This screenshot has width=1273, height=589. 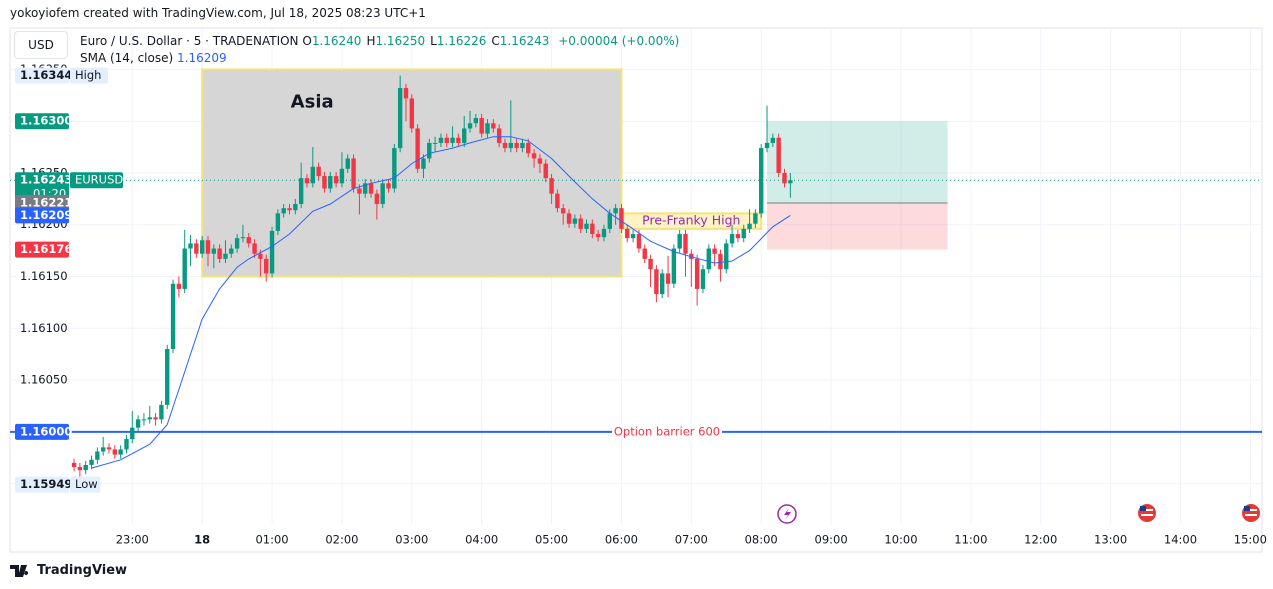 What do you see at coordinates (461, 41) in the screenshot?
I see `ohlc-value: 1.16226` at bounding box center [461, 41].